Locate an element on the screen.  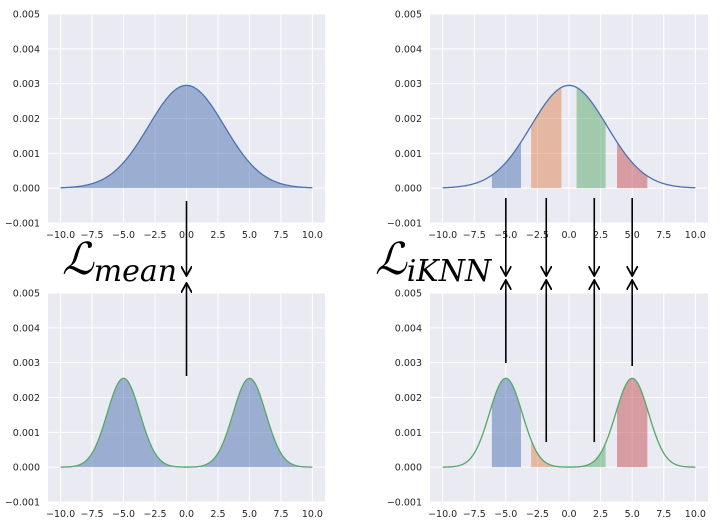
loss-iknn-label: ℒiKNN is located at coordinates (434, 261).